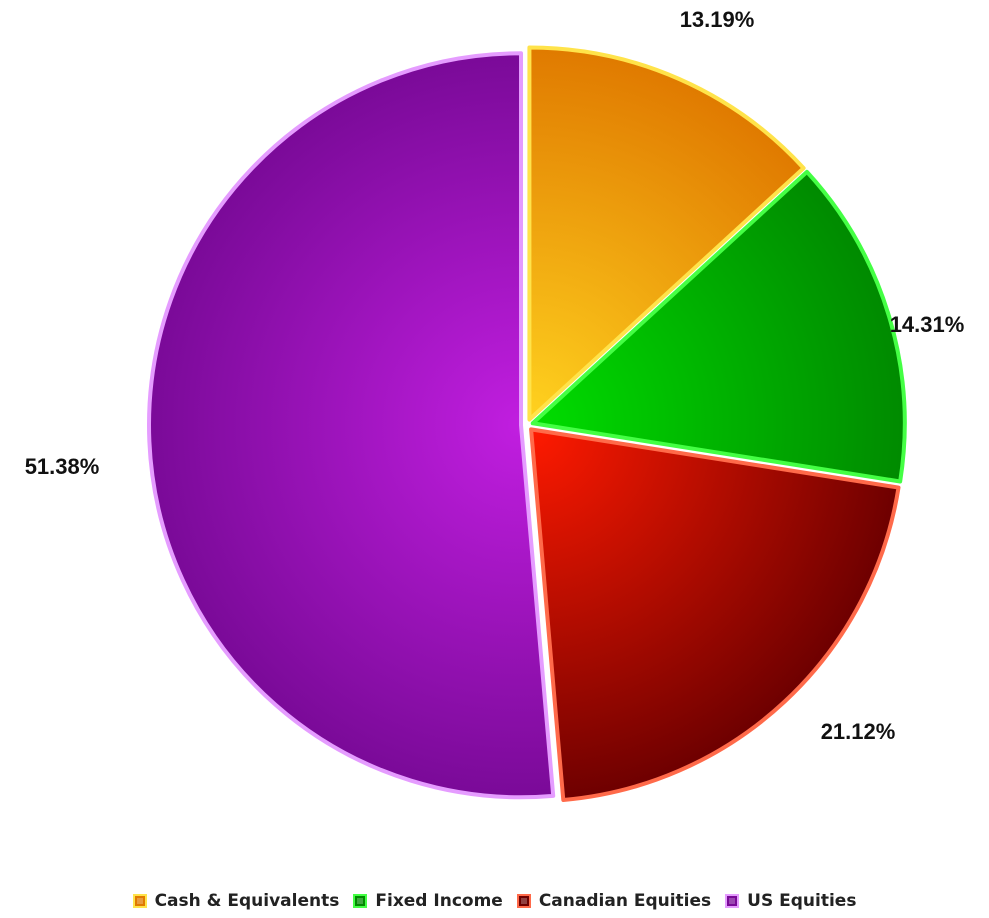 The image size is (989, 918). What do you see at coordinates (62, 466) in the screenshot?
I see `pie-label-us-equities: 51.38%` at bounding box center [62, 466].